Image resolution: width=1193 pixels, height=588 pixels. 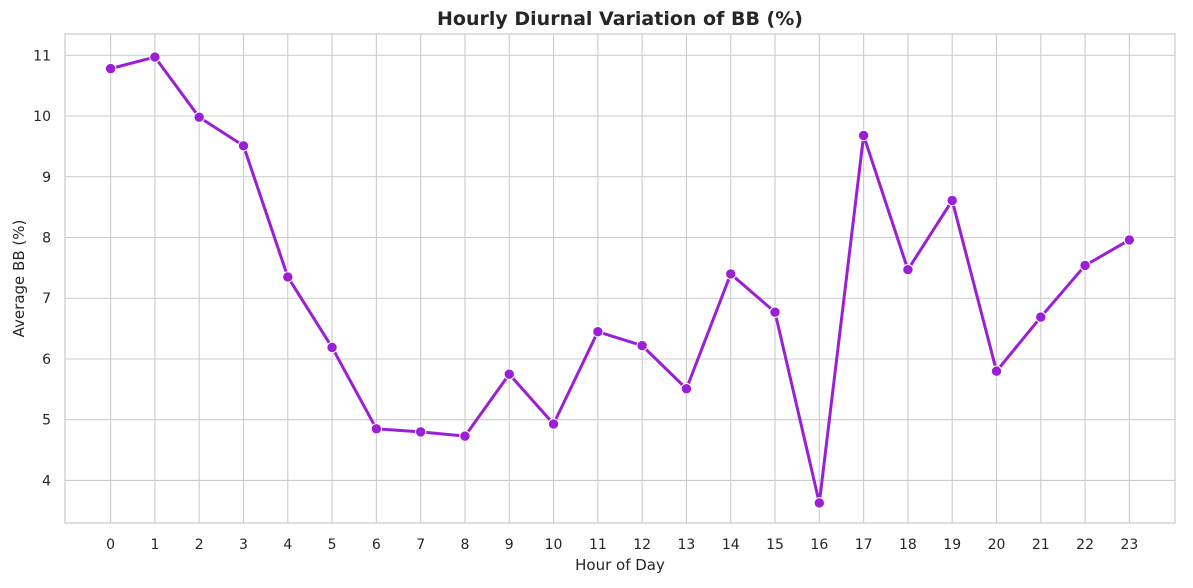 I want to click on x-tick-label: 5, so click(x=332, y=545).